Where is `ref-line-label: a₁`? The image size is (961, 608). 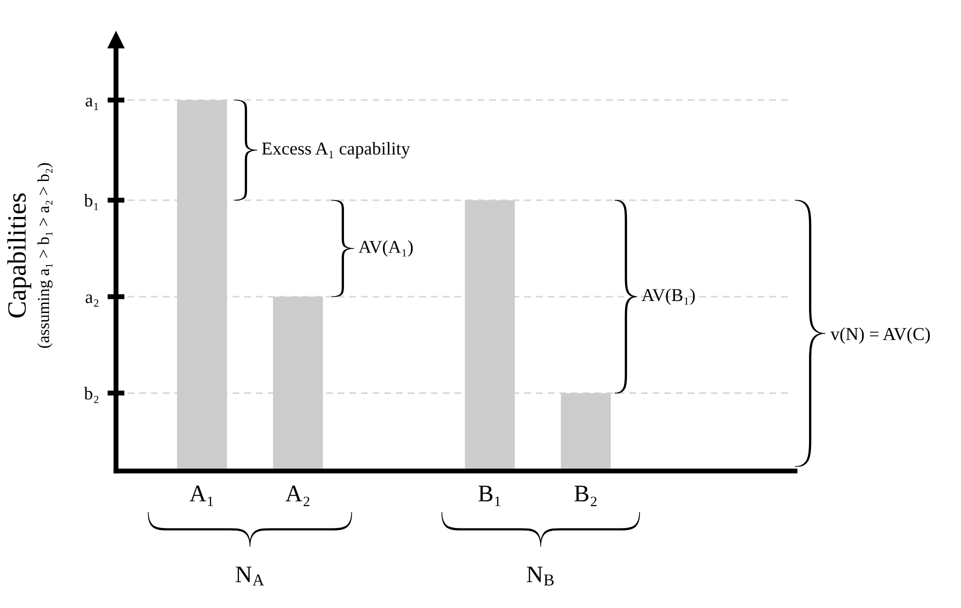
ref-line-label: a₁ is located at coordinates (92, 104).